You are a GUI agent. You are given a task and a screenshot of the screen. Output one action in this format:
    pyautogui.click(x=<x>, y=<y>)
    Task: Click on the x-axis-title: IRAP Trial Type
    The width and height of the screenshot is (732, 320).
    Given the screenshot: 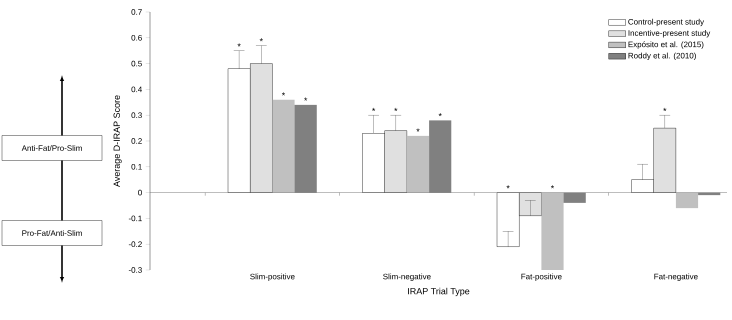 What is the action you would take?
    pyautogui.click(x=439, y=292)
    